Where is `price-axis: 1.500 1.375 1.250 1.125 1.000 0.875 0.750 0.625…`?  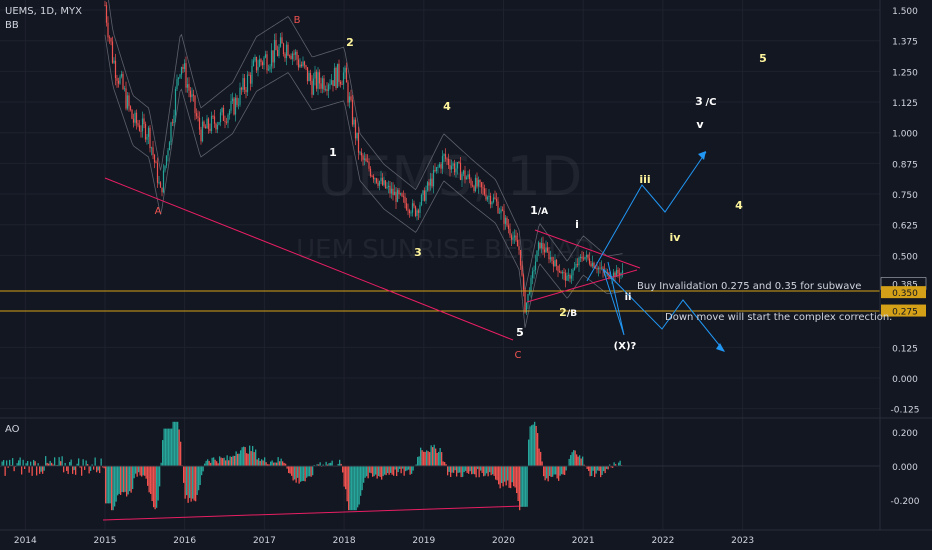 price-axis: 1.500 1.375 1.250 1.125 1.000 0.875 0.750 0.625… is located at coordinates (903, 211).